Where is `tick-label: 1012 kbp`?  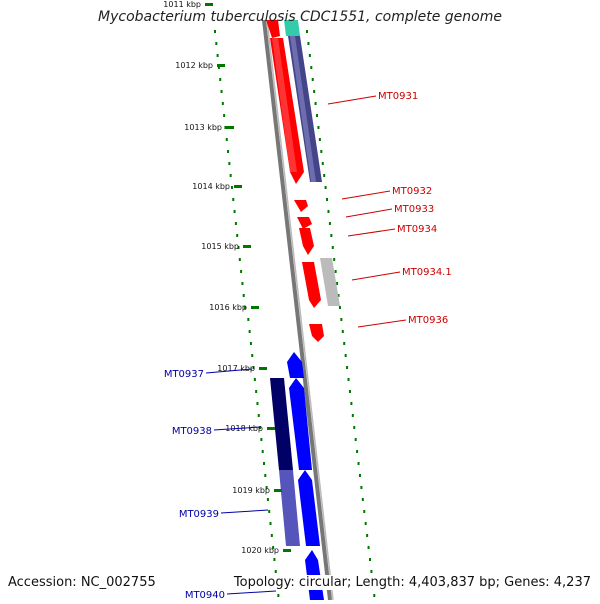 tick-label: 1012 kbp is located at coordinates (194, 65).